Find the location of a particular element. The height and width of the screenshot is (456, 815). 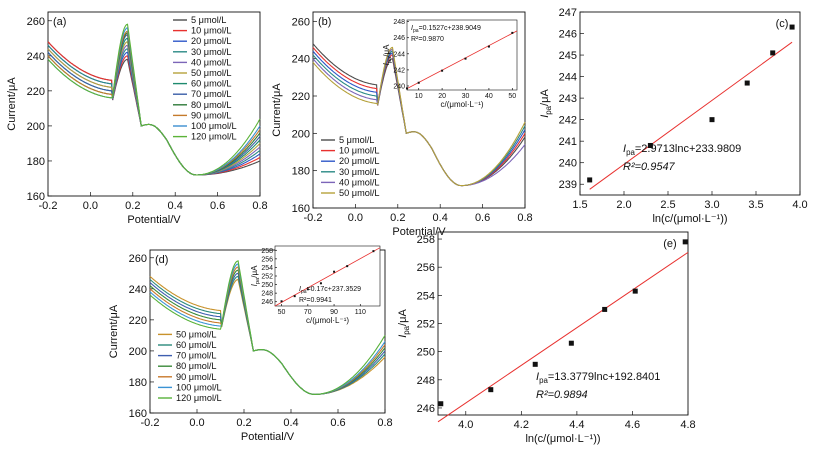

x-tick-label: 3.0 is located at coordinates (711, 205).